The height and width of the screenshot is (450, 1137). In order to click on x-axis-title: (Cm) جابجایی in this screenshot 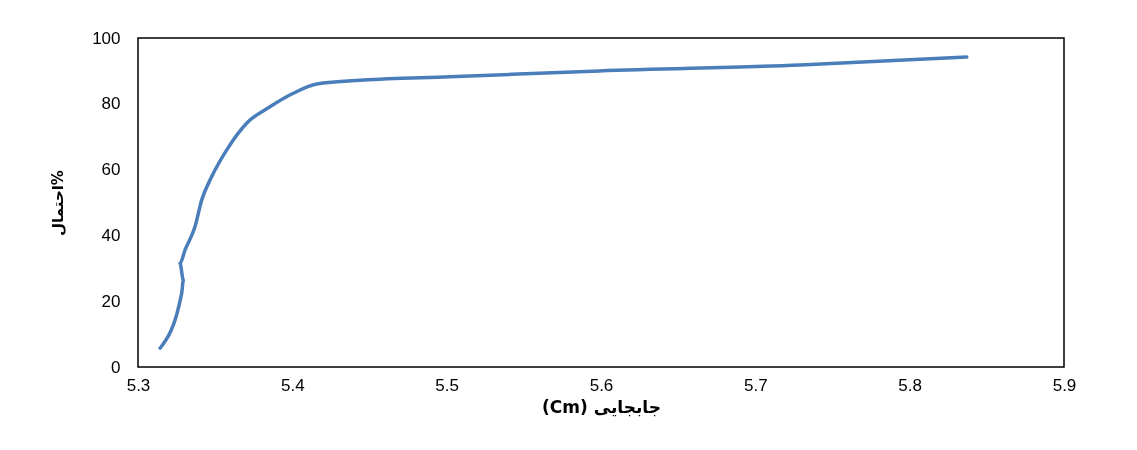, I will do `click(601, 406)`.